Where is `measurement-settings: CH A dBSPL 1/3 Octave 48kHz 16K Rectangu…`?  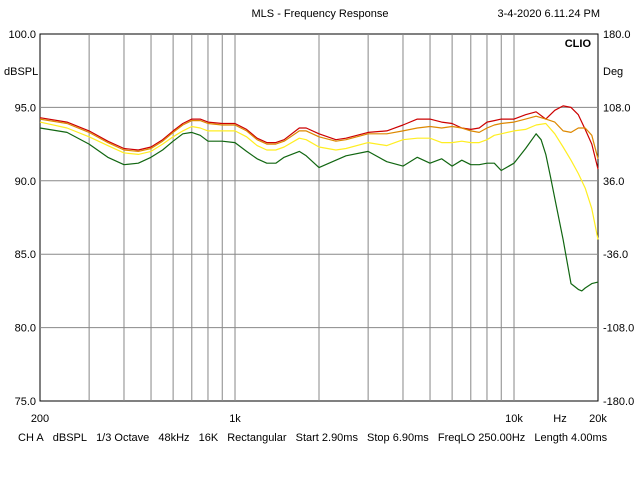
measurement-settings: CH A dBSPL 1/3 Octave 48kHz 16K Rectangu… is located at coordinates (328, 438).